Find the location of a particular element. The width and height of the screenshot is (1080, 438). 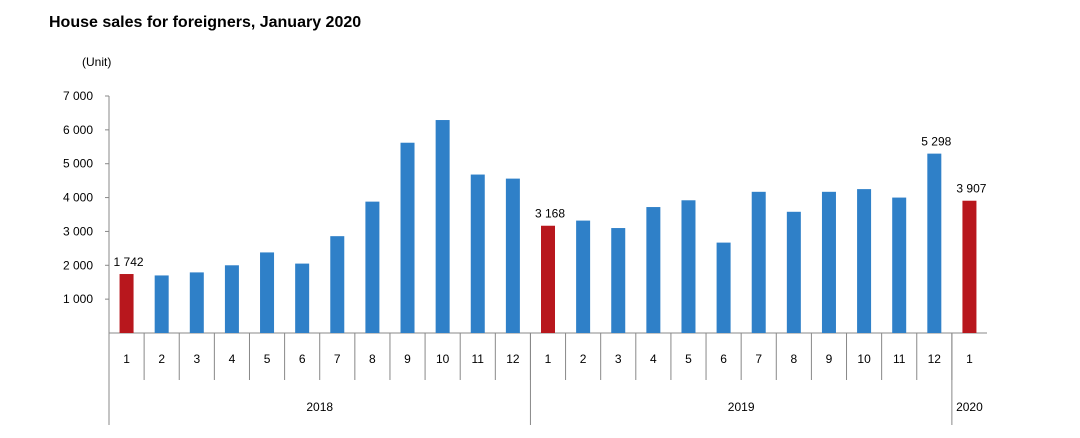

y-tick-label: 6 000 is located at coordinates (78, 130).